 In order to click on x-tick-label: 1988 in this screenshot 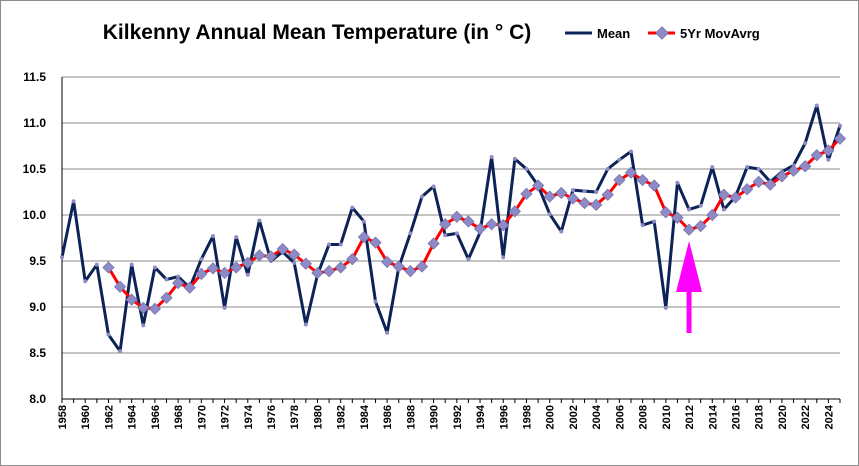, I will do `click(411, 417)`.